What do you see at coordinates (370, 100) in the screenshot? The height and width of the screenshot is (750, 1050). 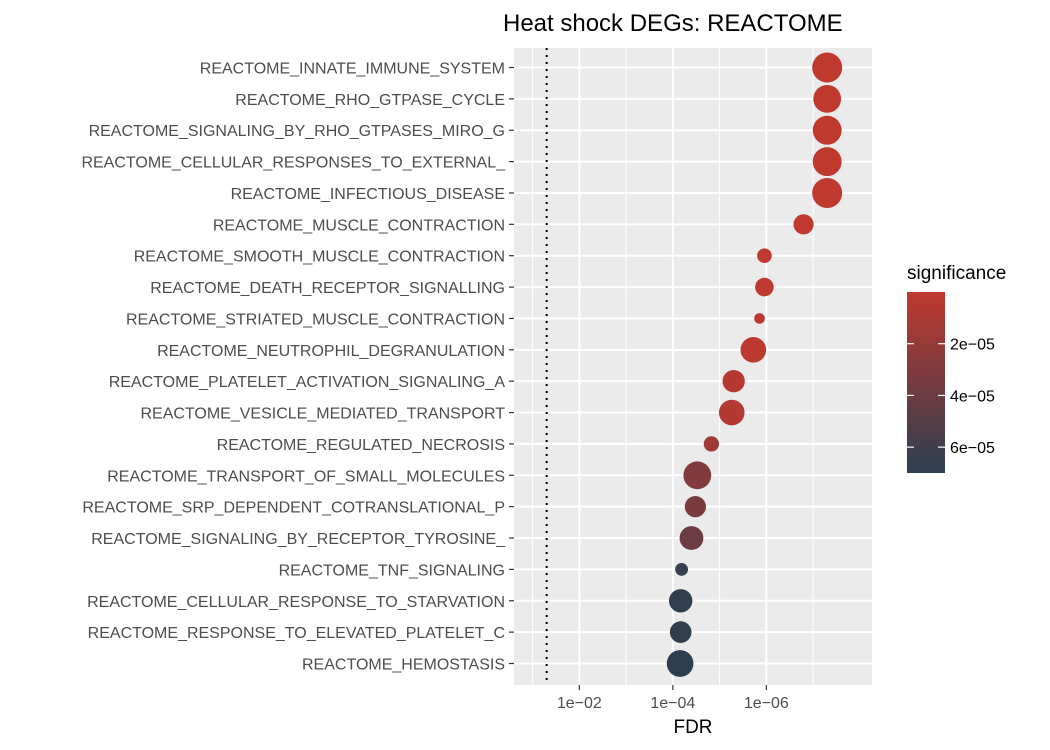 I see `y-tick-label: REACTOME_RHO_GTPASE_CYCLE` at bounding box center [370, 100].